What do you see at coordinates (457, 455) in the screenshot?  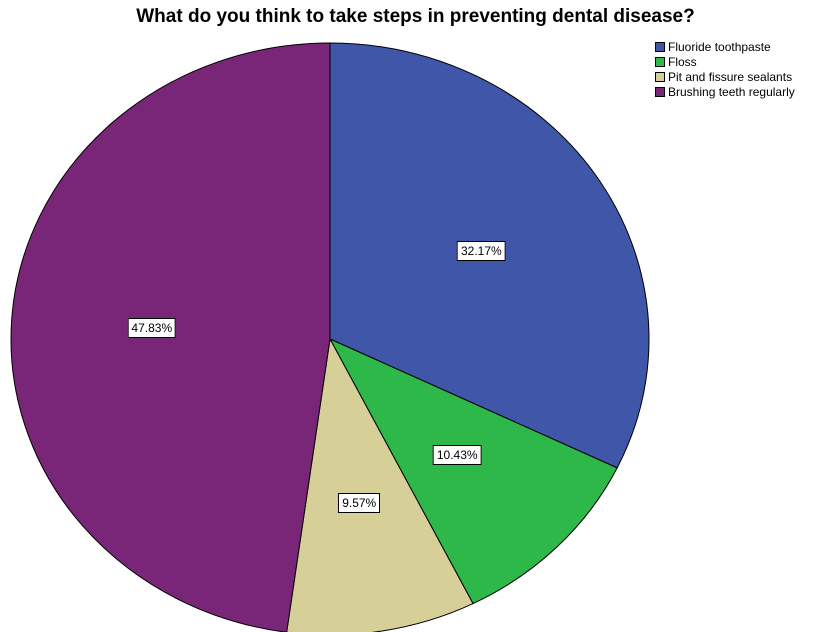 I see `slice-label-1: 10.43%` at bounding box center [457, 455].